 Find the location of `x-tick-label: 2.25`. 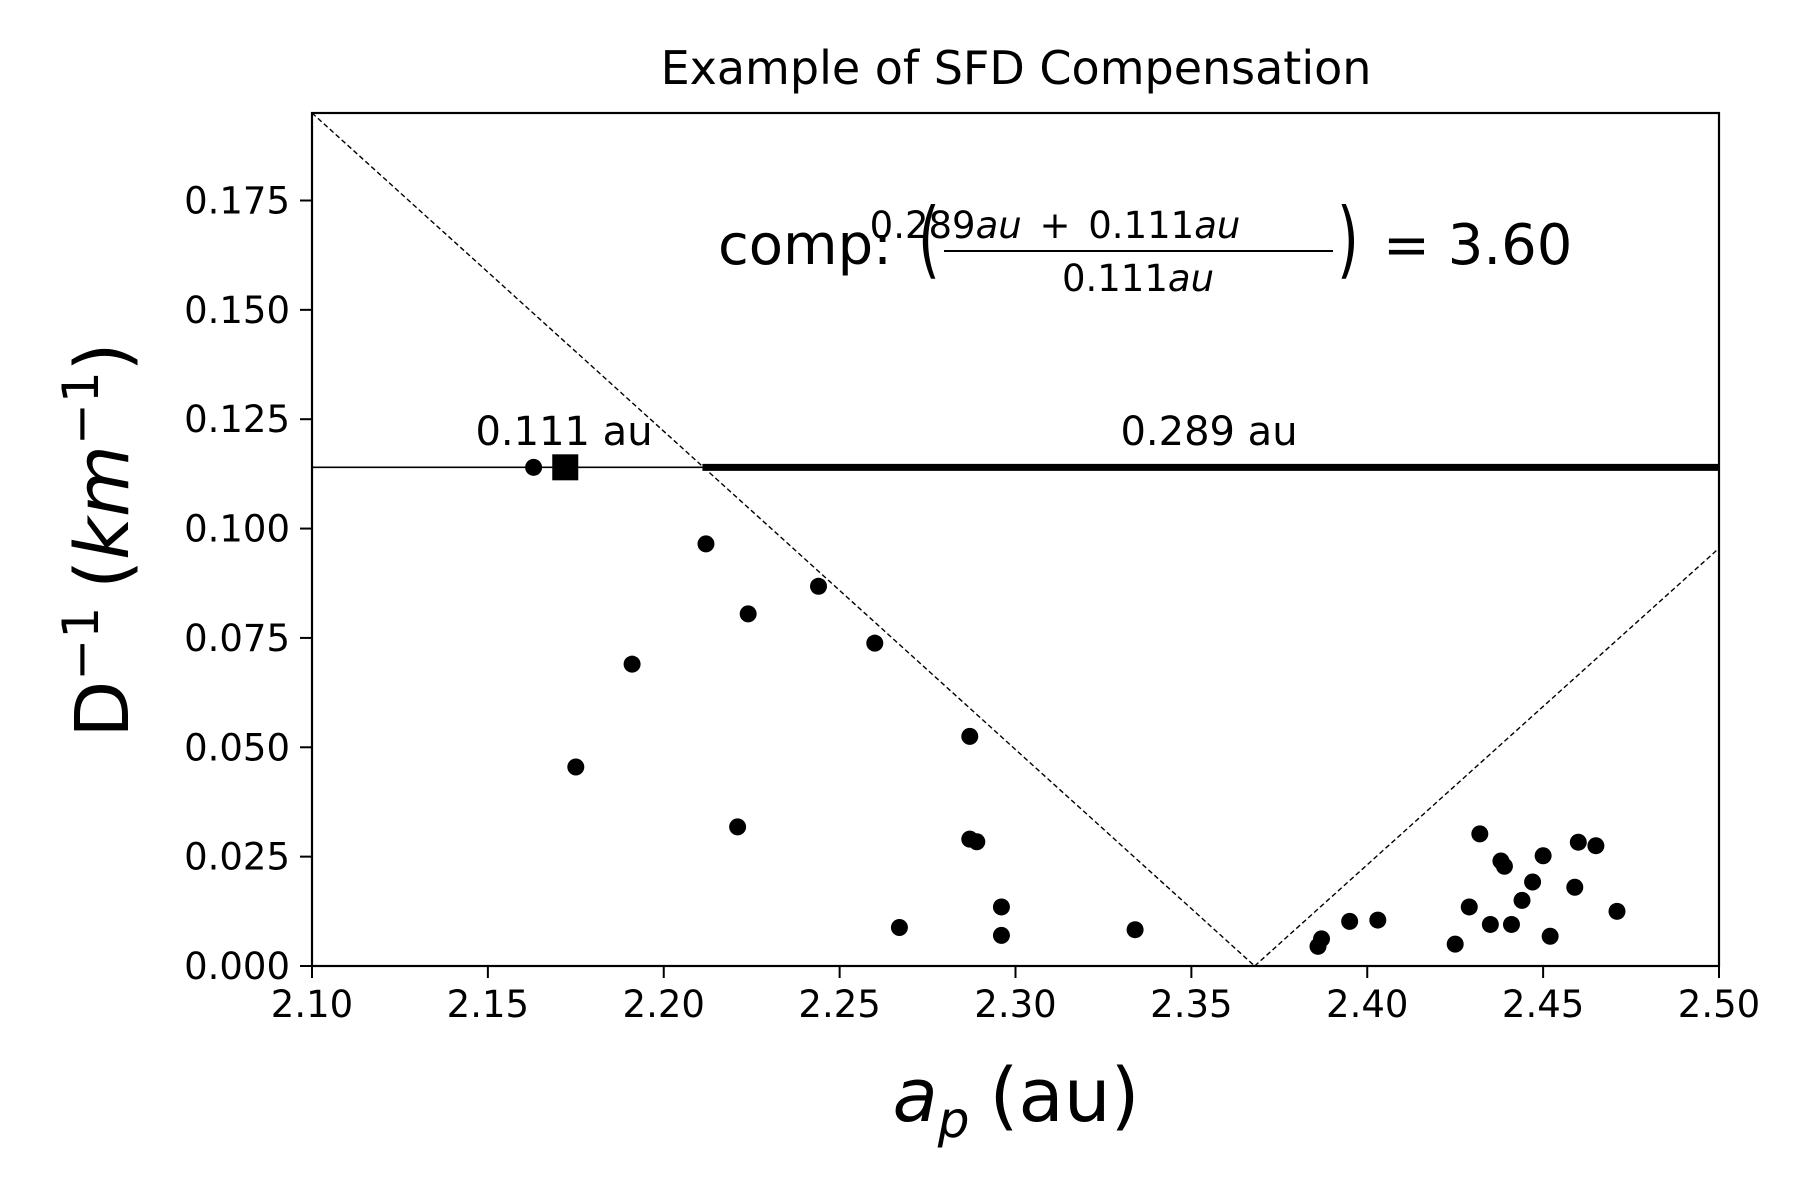

x-tick-label: 2.25 is located at coordinates (839, 1004).